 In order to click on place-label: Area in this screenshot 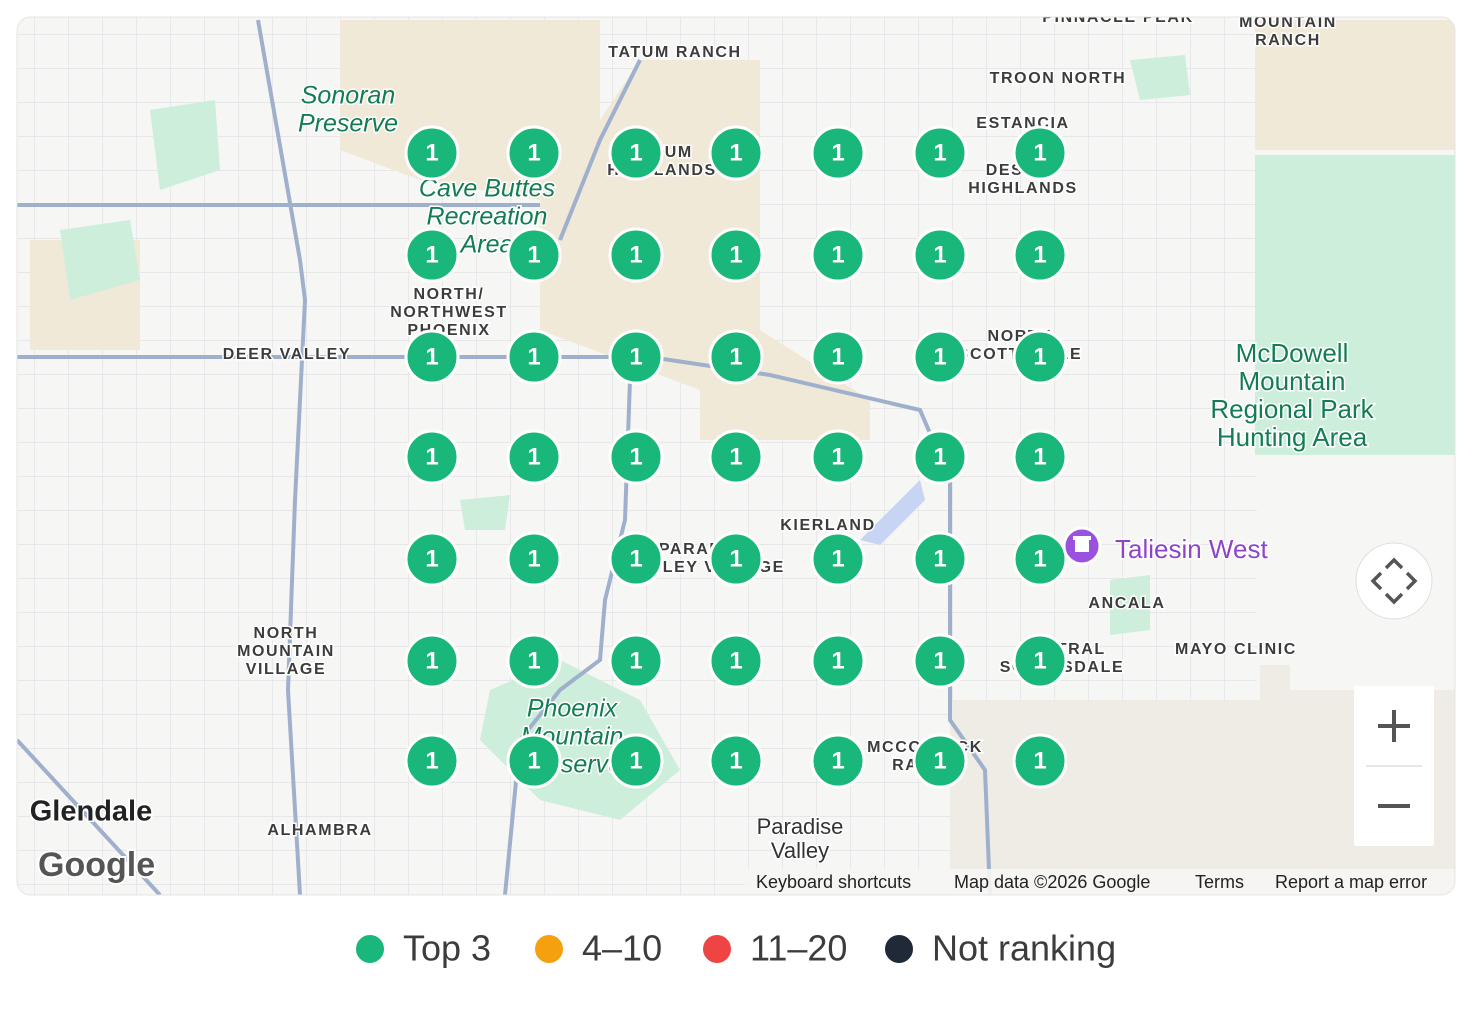, I will do `click(486, 245)`.